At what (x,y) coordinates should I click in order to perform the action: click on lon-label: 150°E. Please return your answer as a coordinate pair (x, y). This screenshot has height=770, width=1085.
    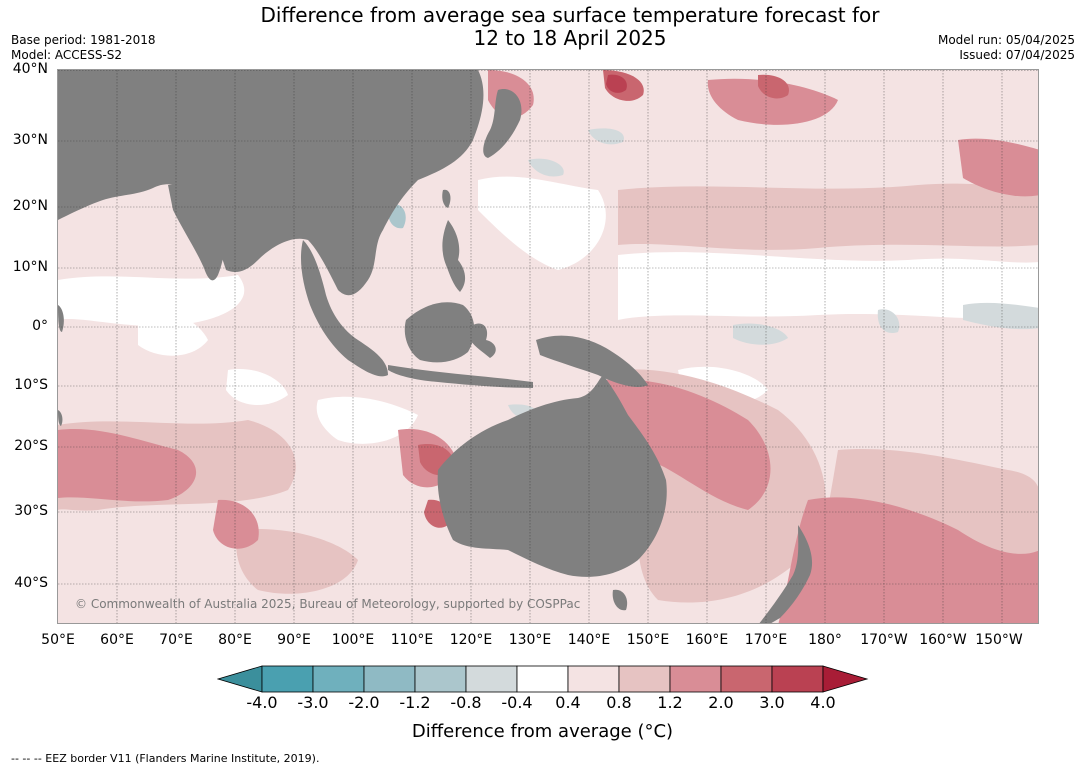
    Looking at the image, I should click on (648, 640).